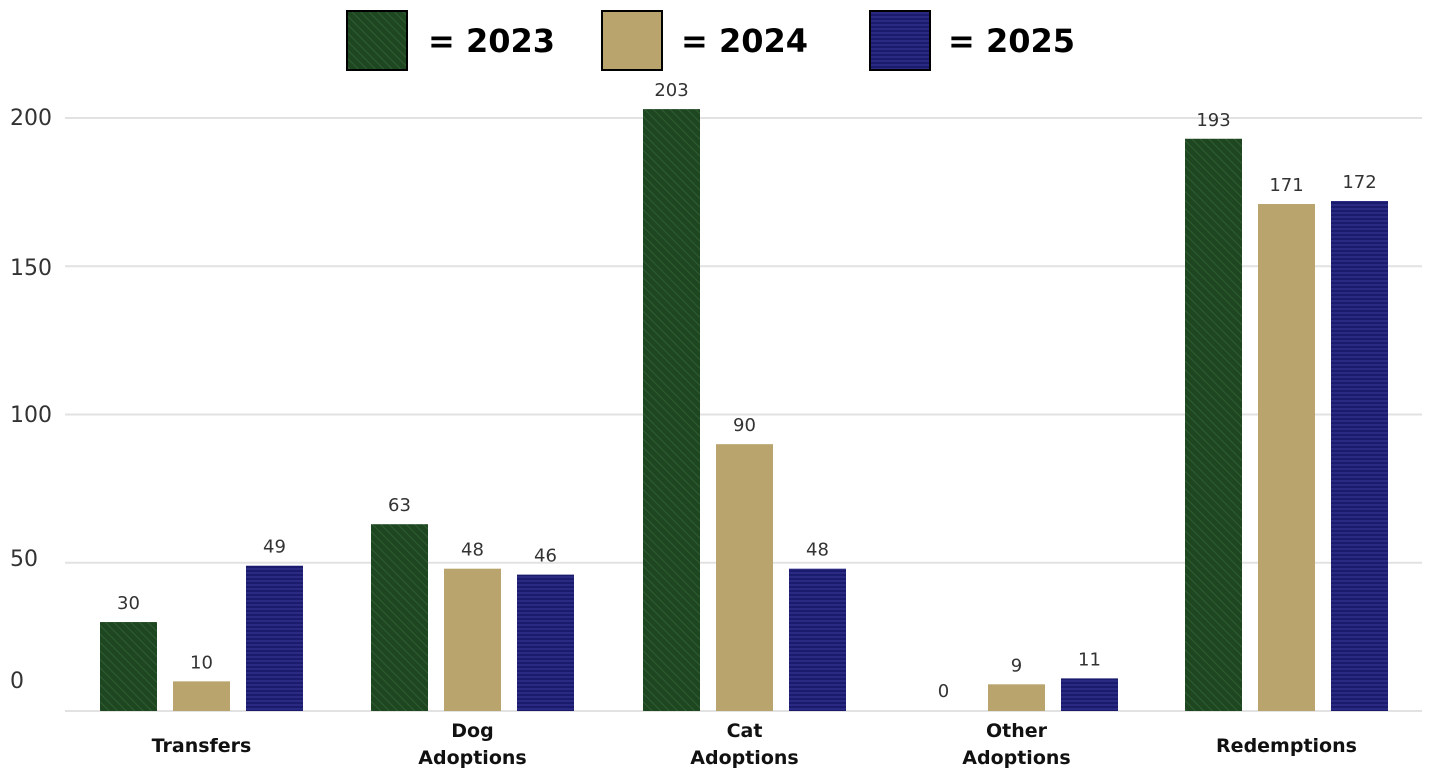 This screenshot has height=769, width=1434. I want to click on legend-label: = 2024, so click(744, 41).